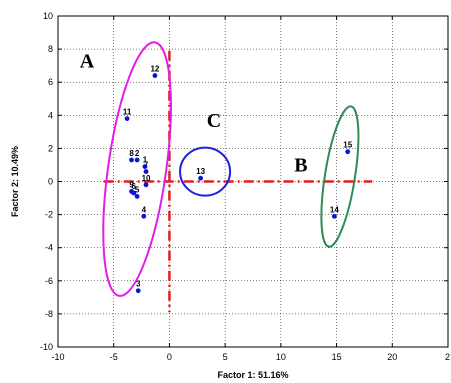  What do you see at coordinates (87, 61) in the screenshot?
I see `group-label-a: A` at bounding box center [87, 61].